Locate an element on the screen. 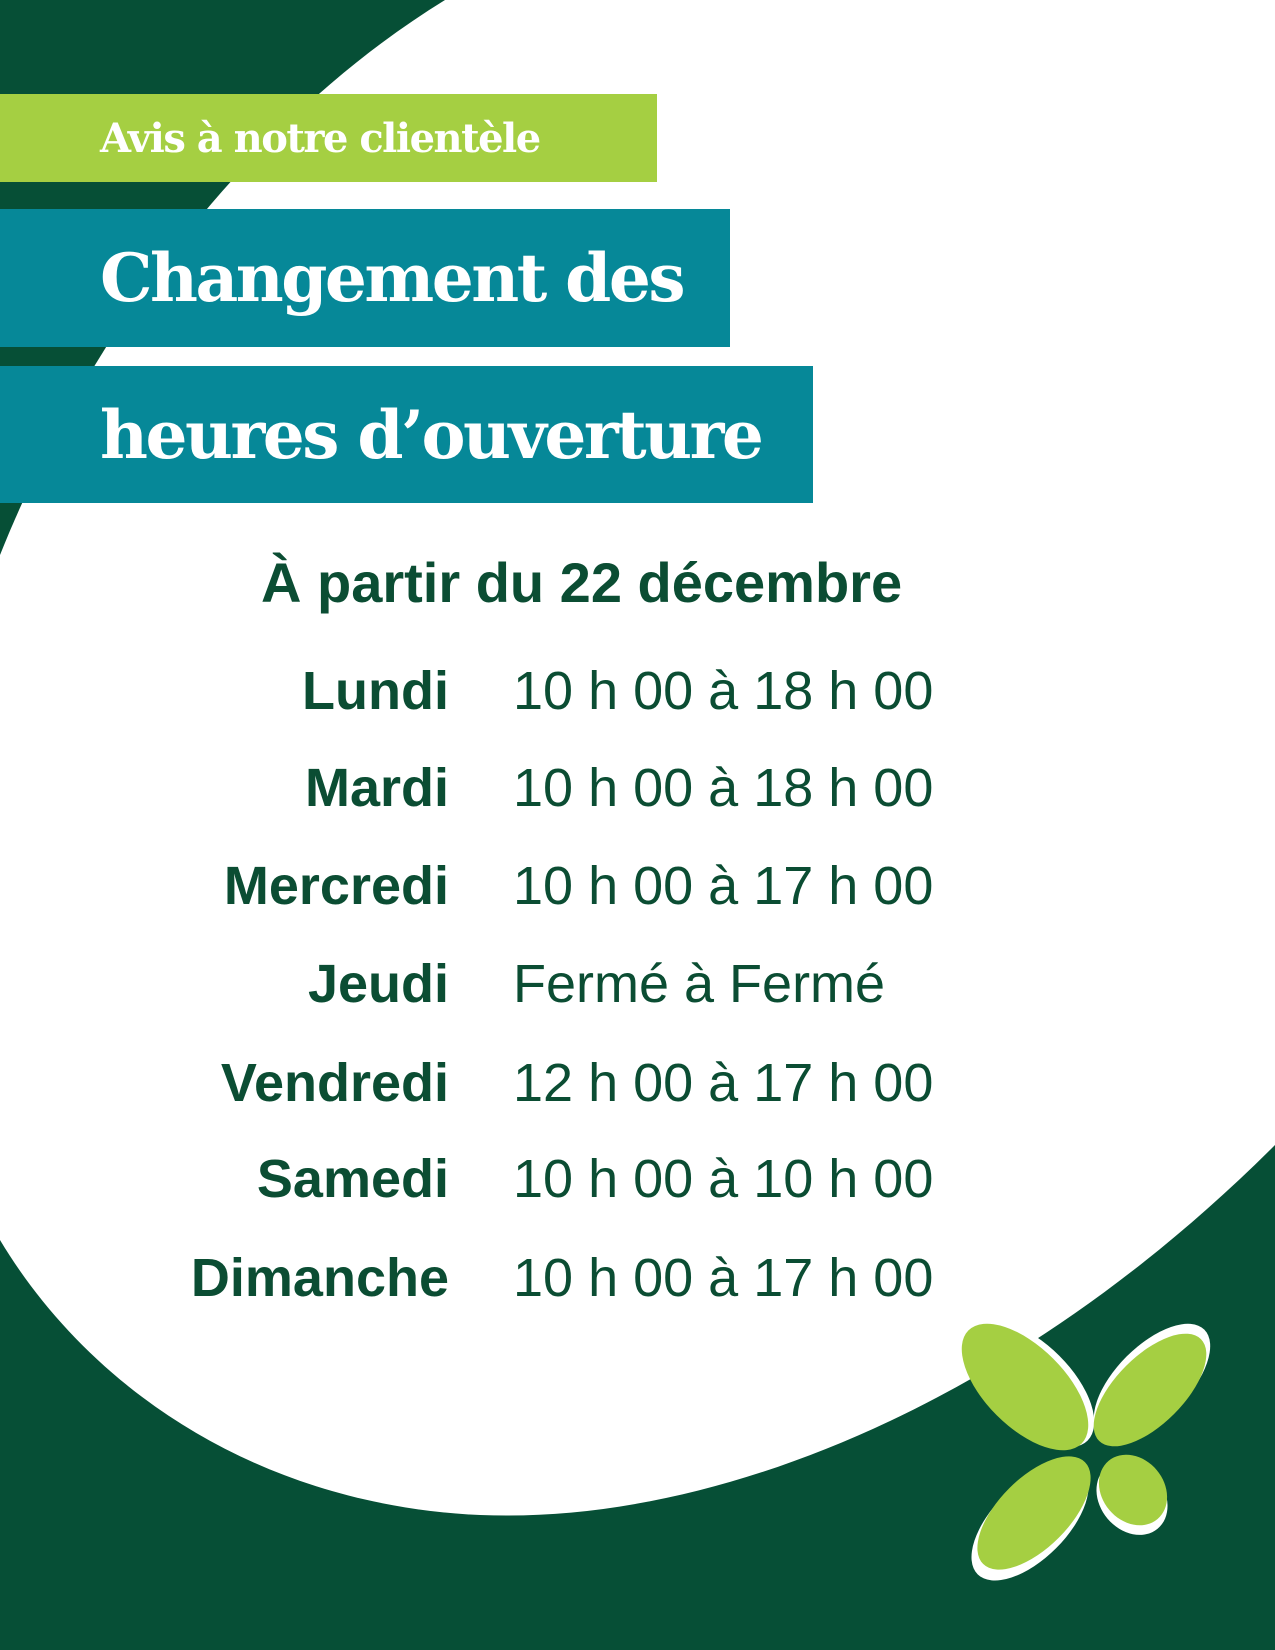 Image resolution: width=1275 pixels, height=1650 pixels. schedule-row: Lundi 10 h 00 à 18 h 00 is located at coordinates (637, 709).